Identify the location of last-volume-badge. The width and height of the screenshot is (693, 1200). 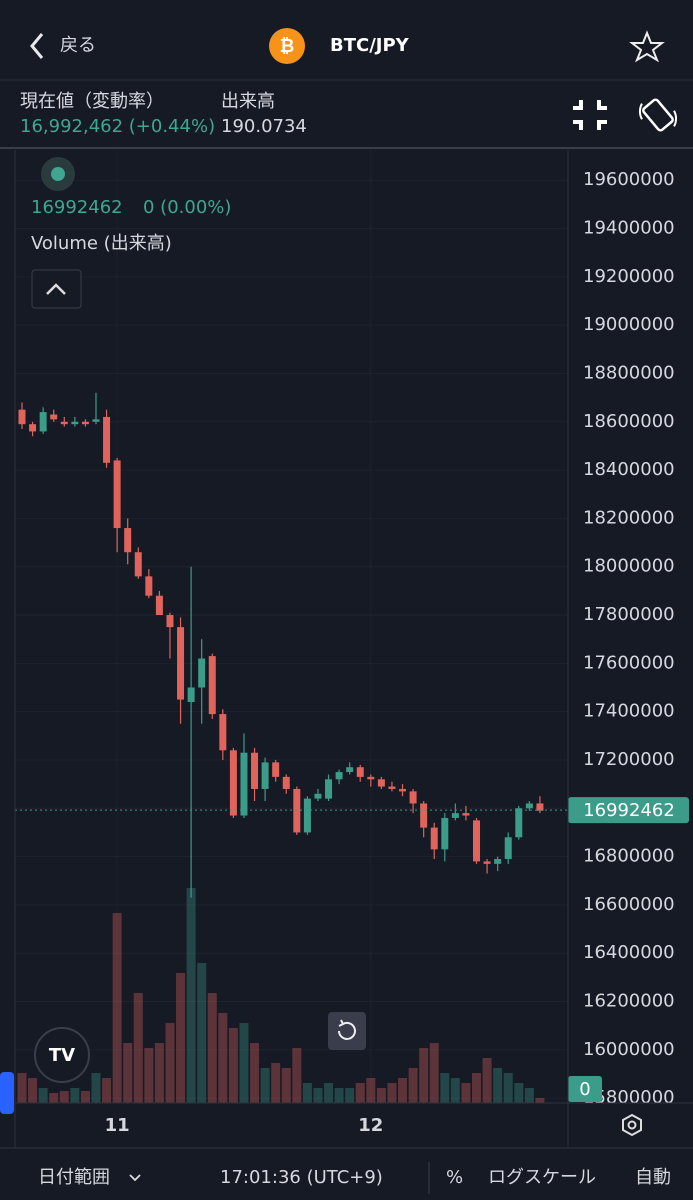
(585, 1089).